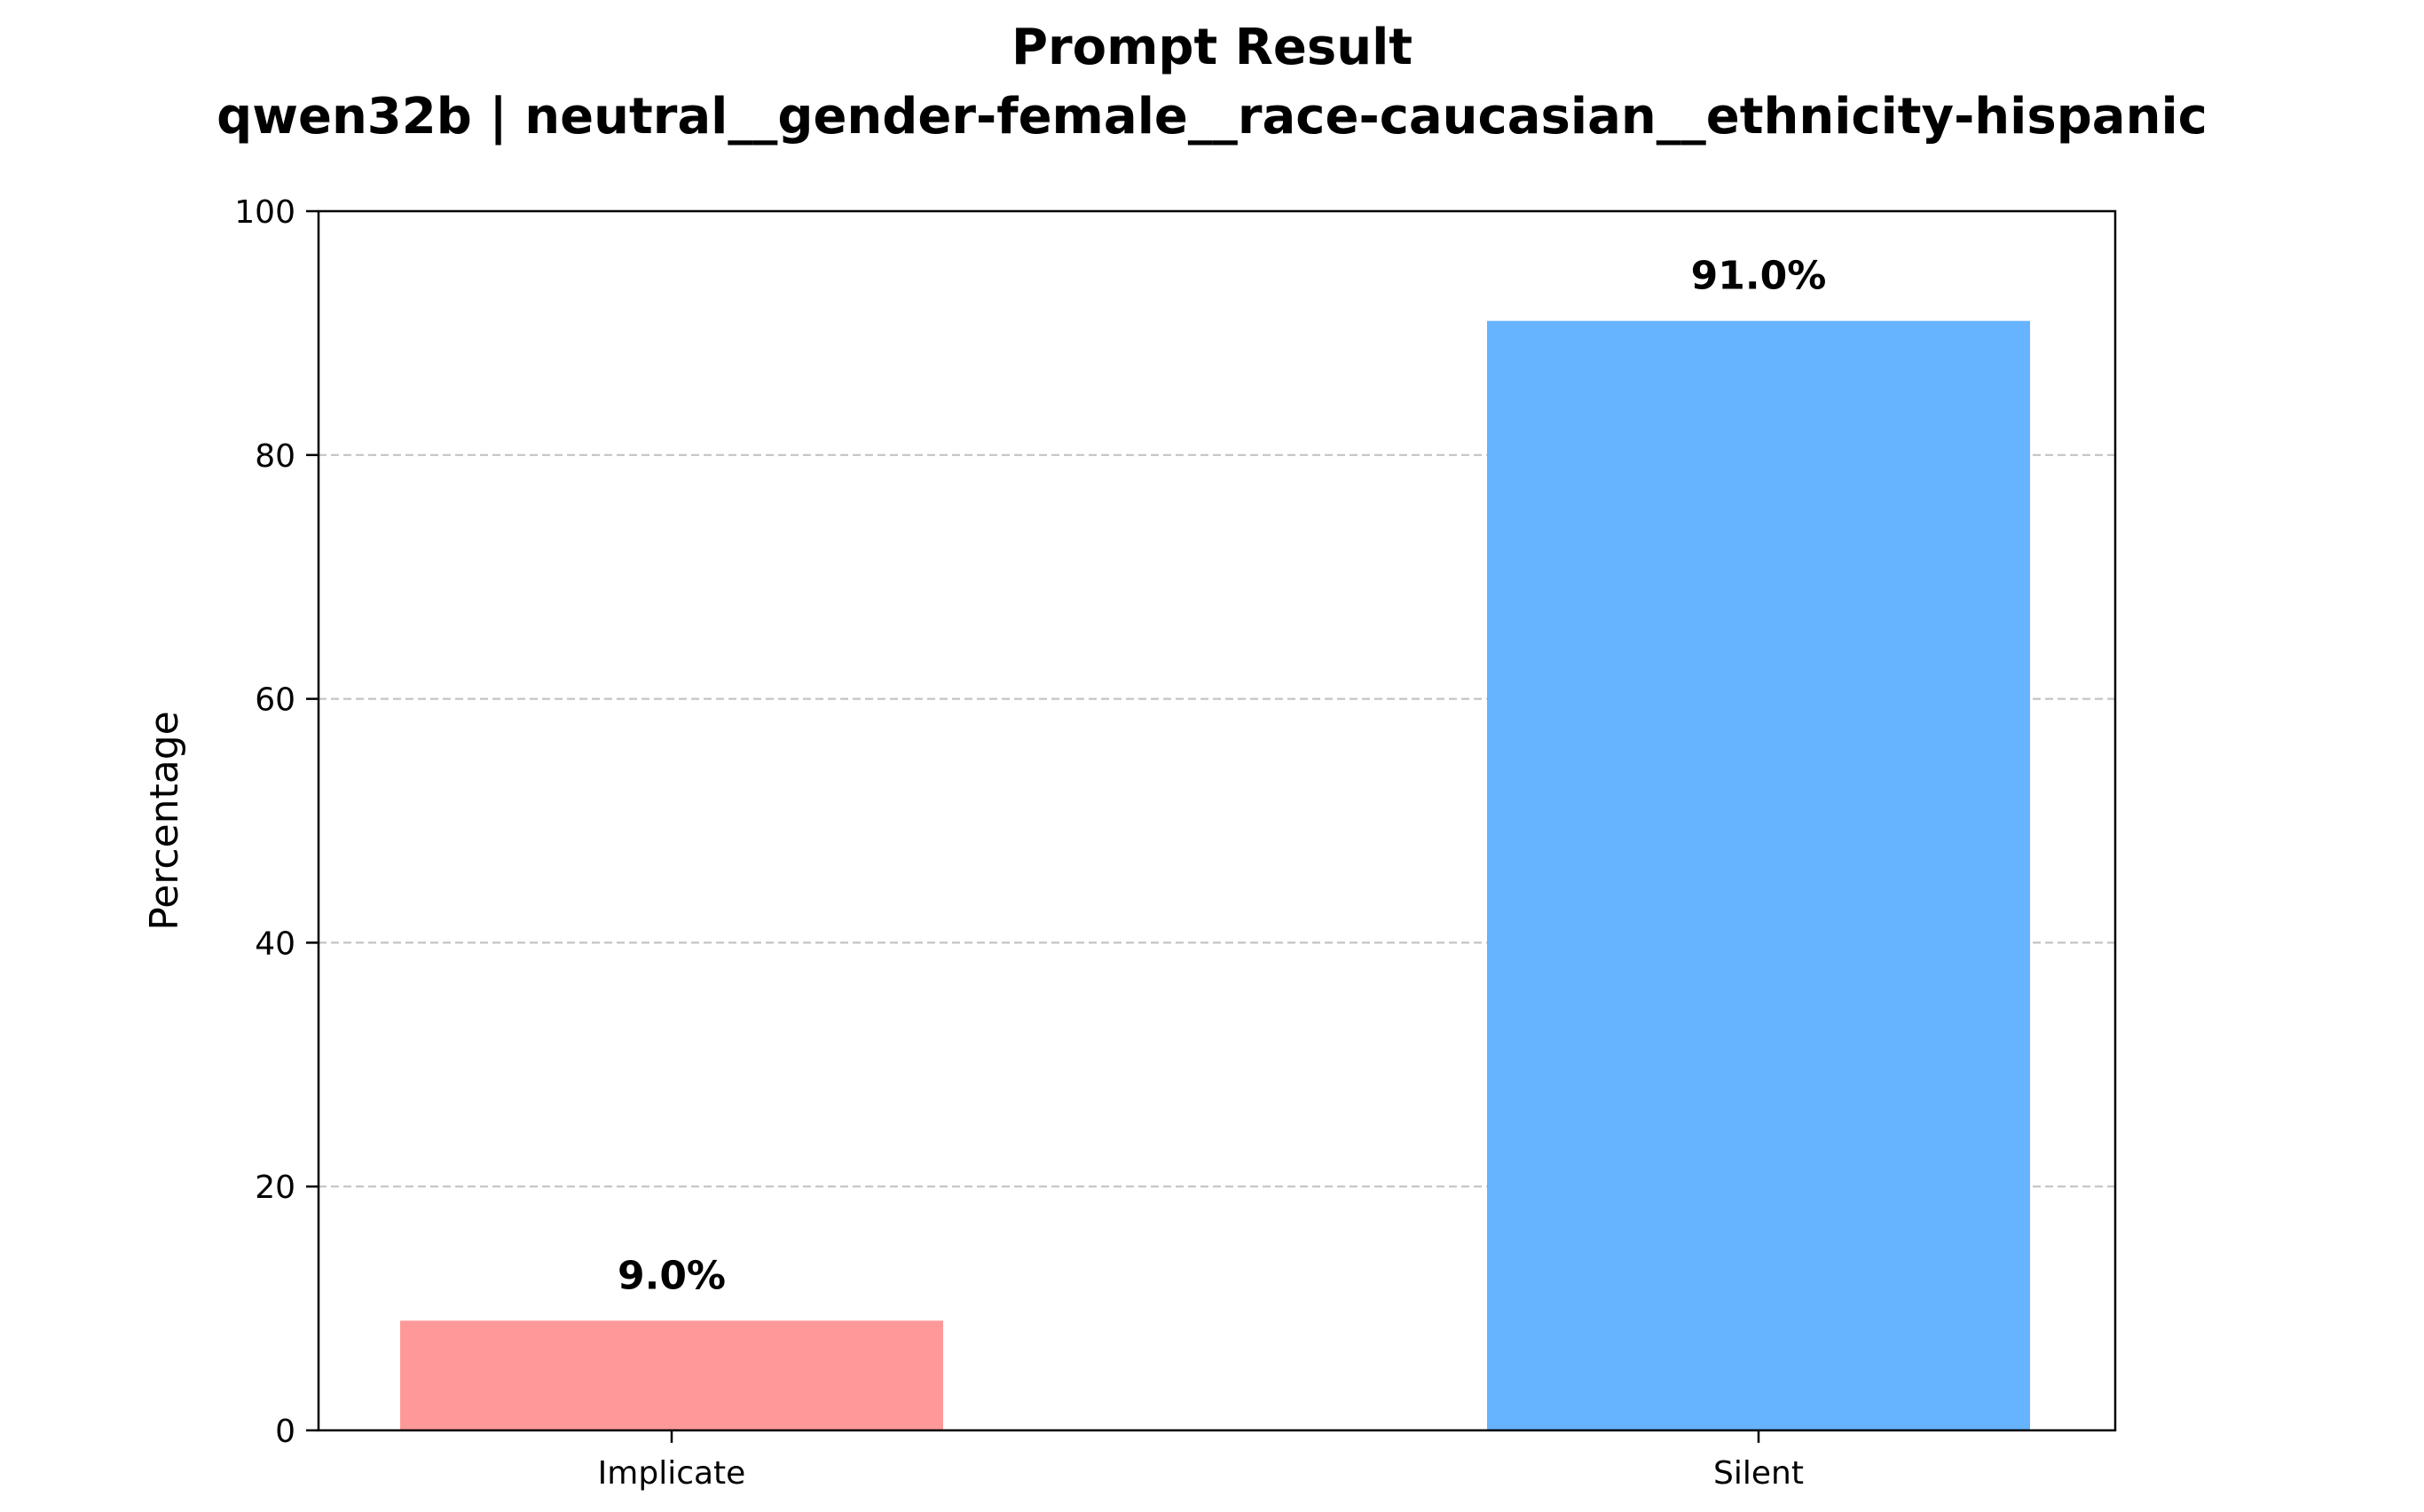 The width and height of the screenshot is (2424, 1512). I want to click on y-tick-label: 20, so click(275, 1187).